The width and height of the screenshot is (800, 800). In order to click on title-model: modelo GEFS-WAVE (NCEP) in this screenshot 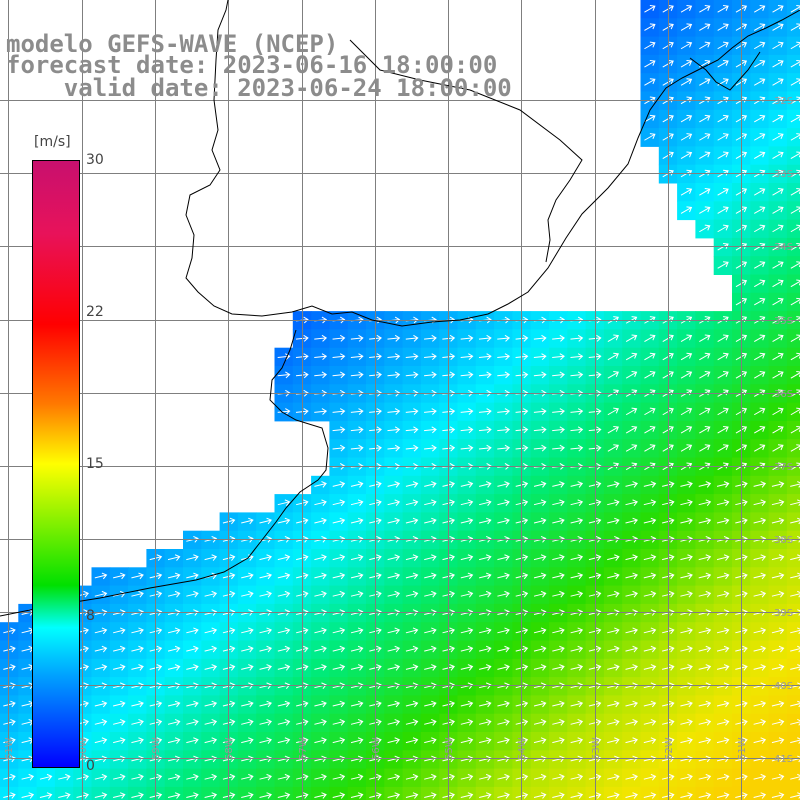, I will do `click(172, 44)`.